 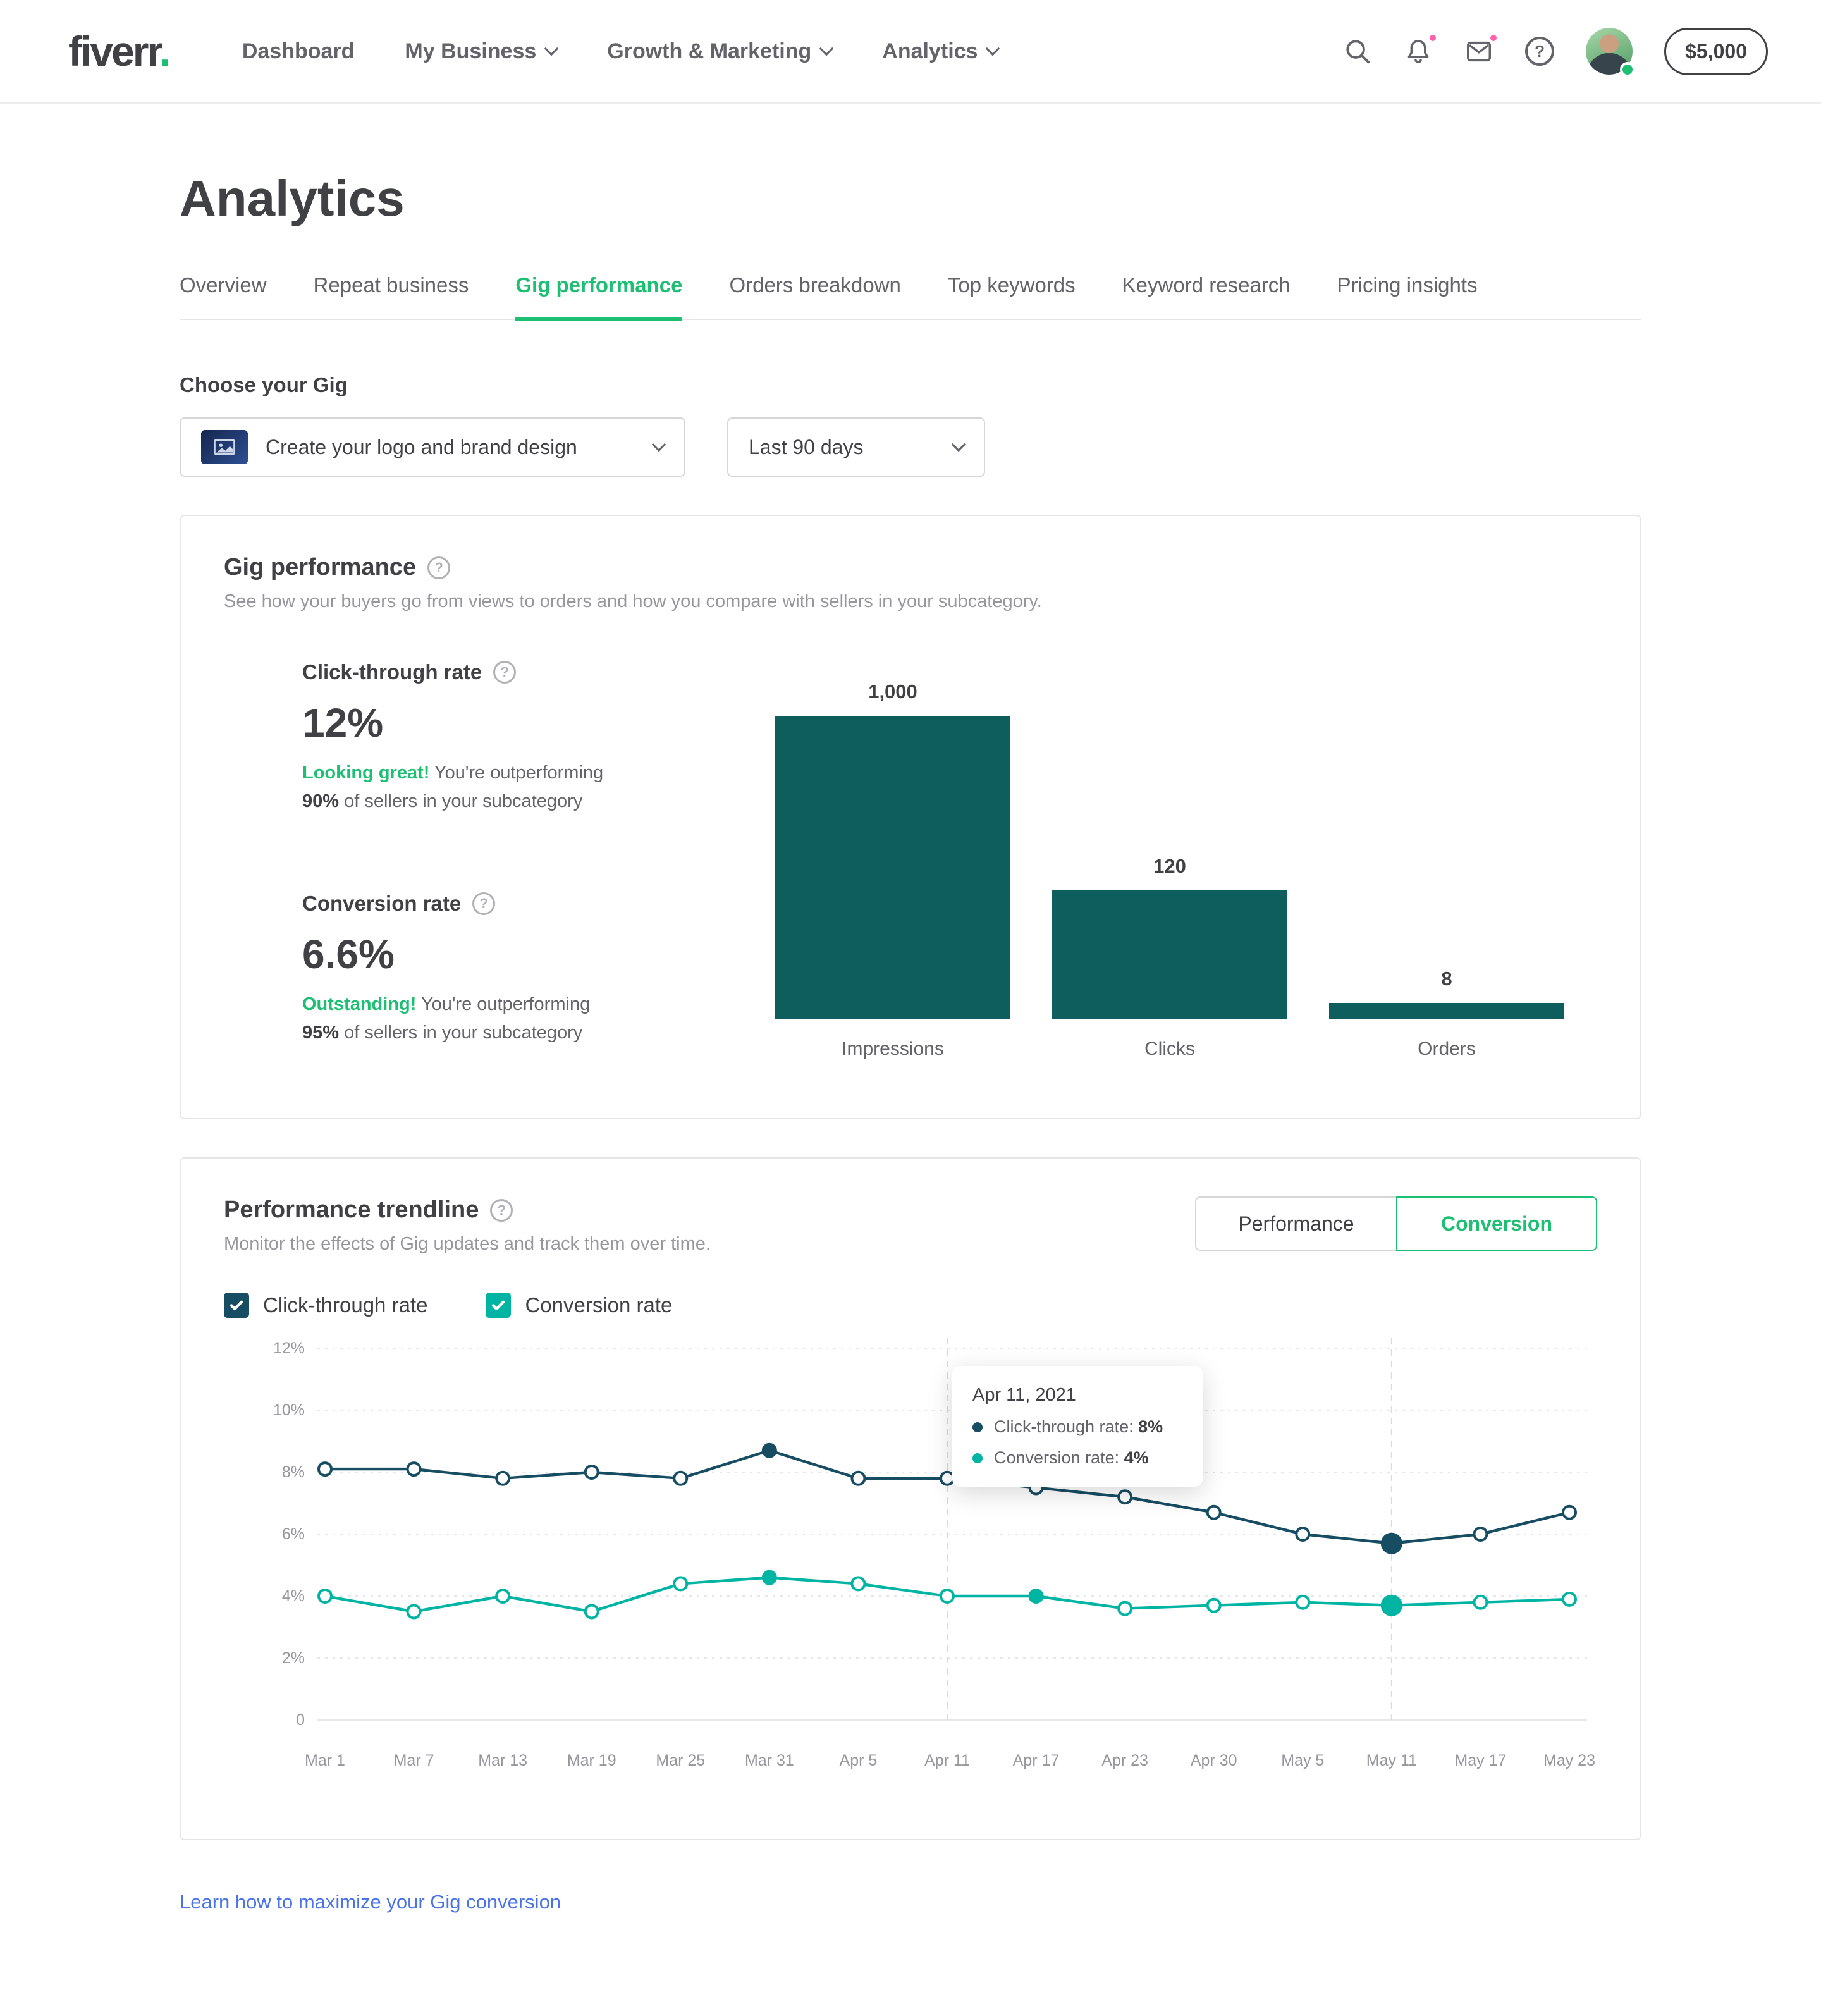 I want to click on svg-text: Apr 5, so click(x=859, y=1760).